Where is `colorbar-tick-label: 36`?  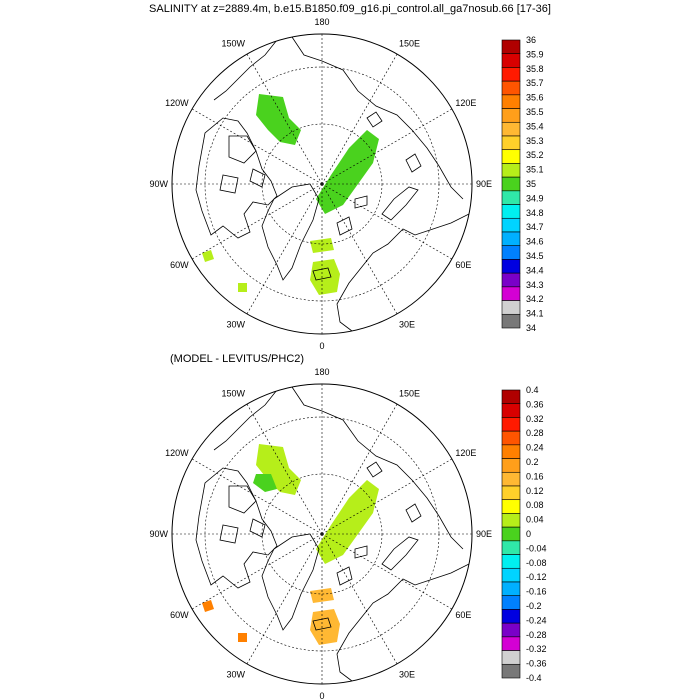
colorbar-tick-label: 36 is located at coordinates (531, 40).